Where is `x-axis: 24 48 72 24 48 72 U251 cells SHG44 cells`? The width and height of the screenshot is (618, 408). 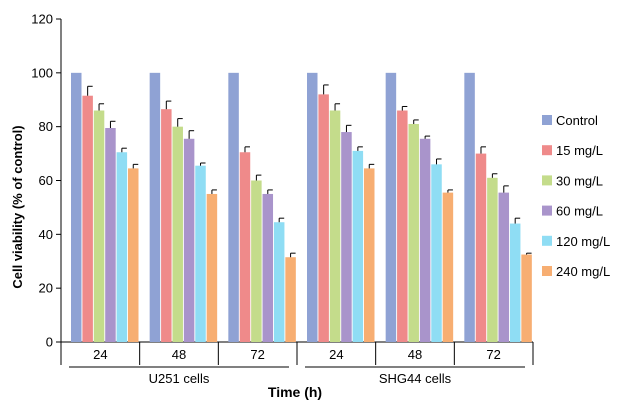
x-axis: 24 48 72 24 48 72 U251 cells SHG44 cells is located at coordinates (297, 363).